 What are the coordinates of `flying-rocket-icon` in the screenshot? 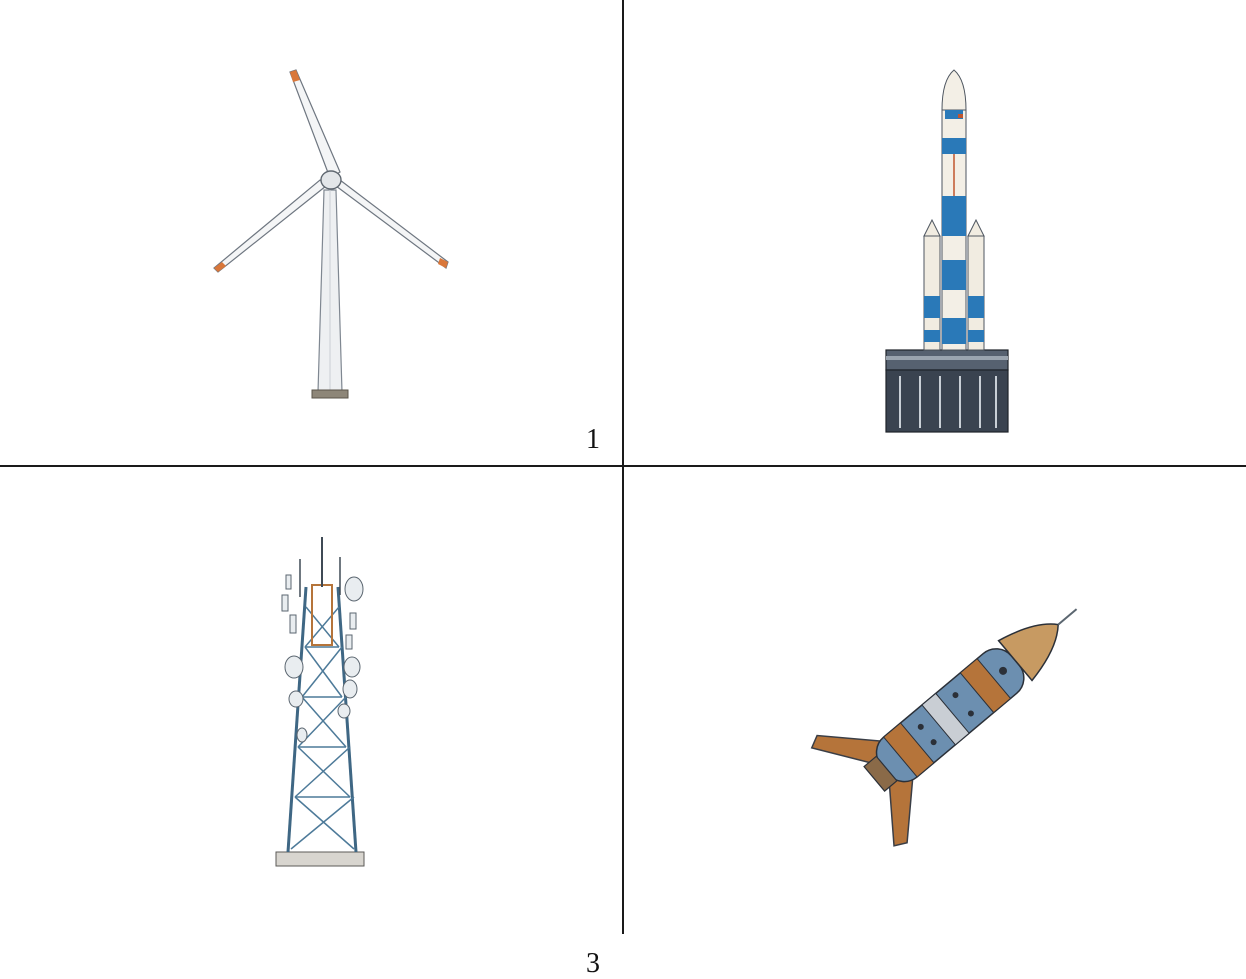 It's located at (944, 727).